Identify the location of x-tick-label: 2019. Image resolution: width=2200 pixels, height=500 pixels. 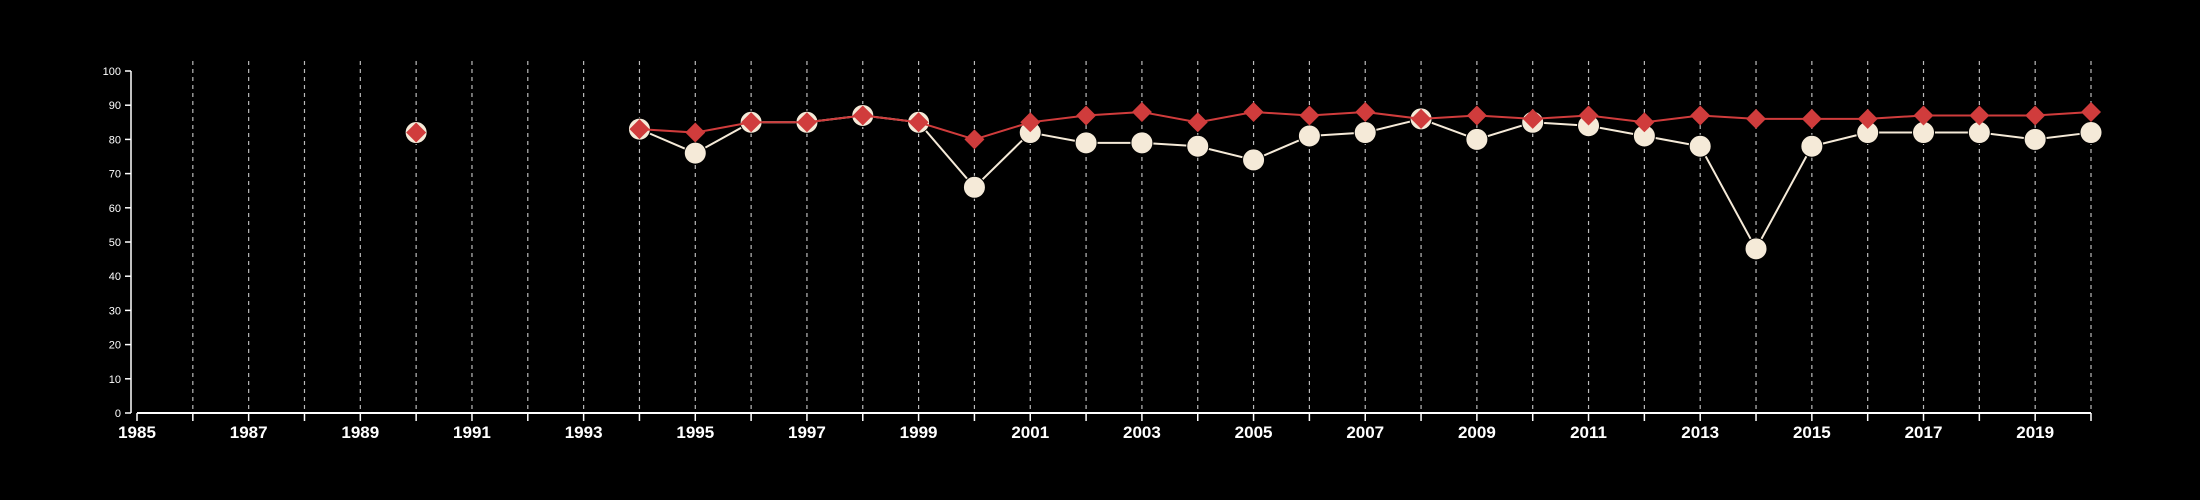
(2035, 432).